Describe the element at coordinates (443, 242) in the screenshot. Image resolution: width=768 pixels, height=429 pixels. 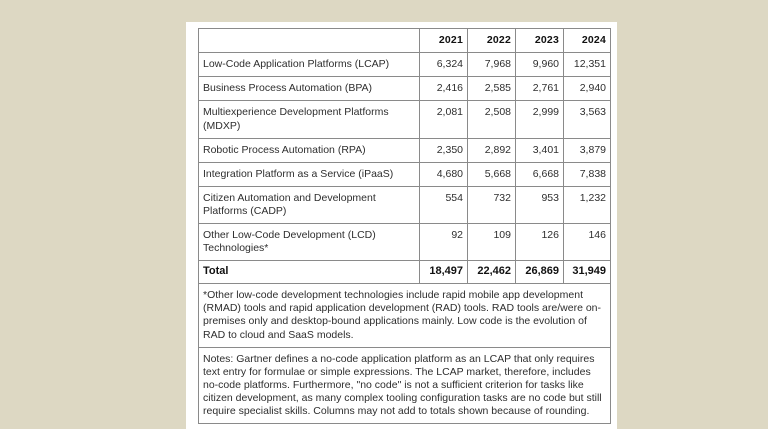
I see `value-cell: 92` at that location.